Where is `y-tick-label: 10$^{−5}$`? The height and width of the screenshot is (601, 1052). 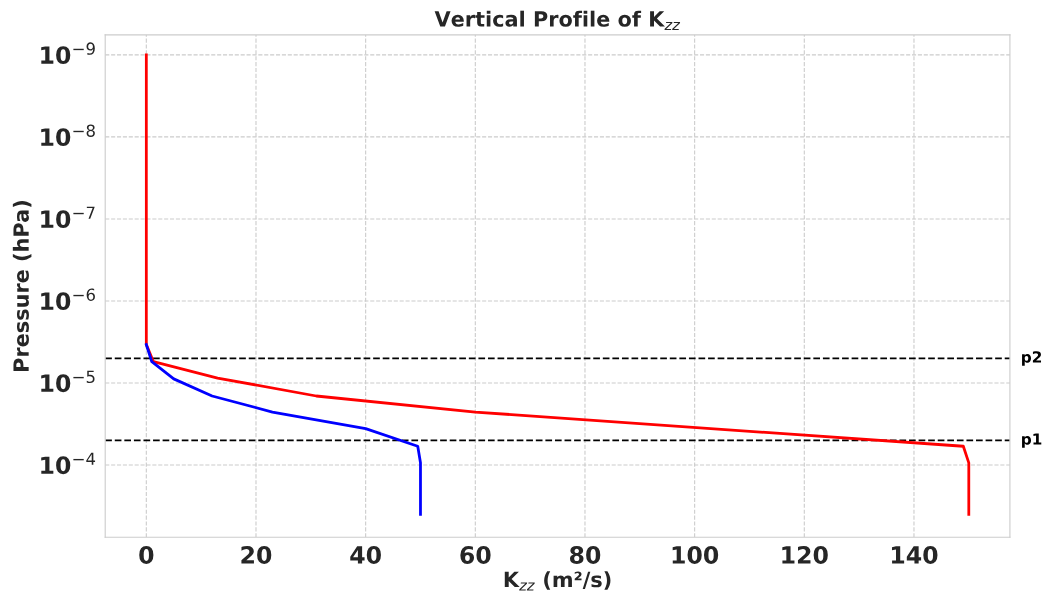
y-tick-label: 10$^{−5}$ is located at coordinates (68, 381).